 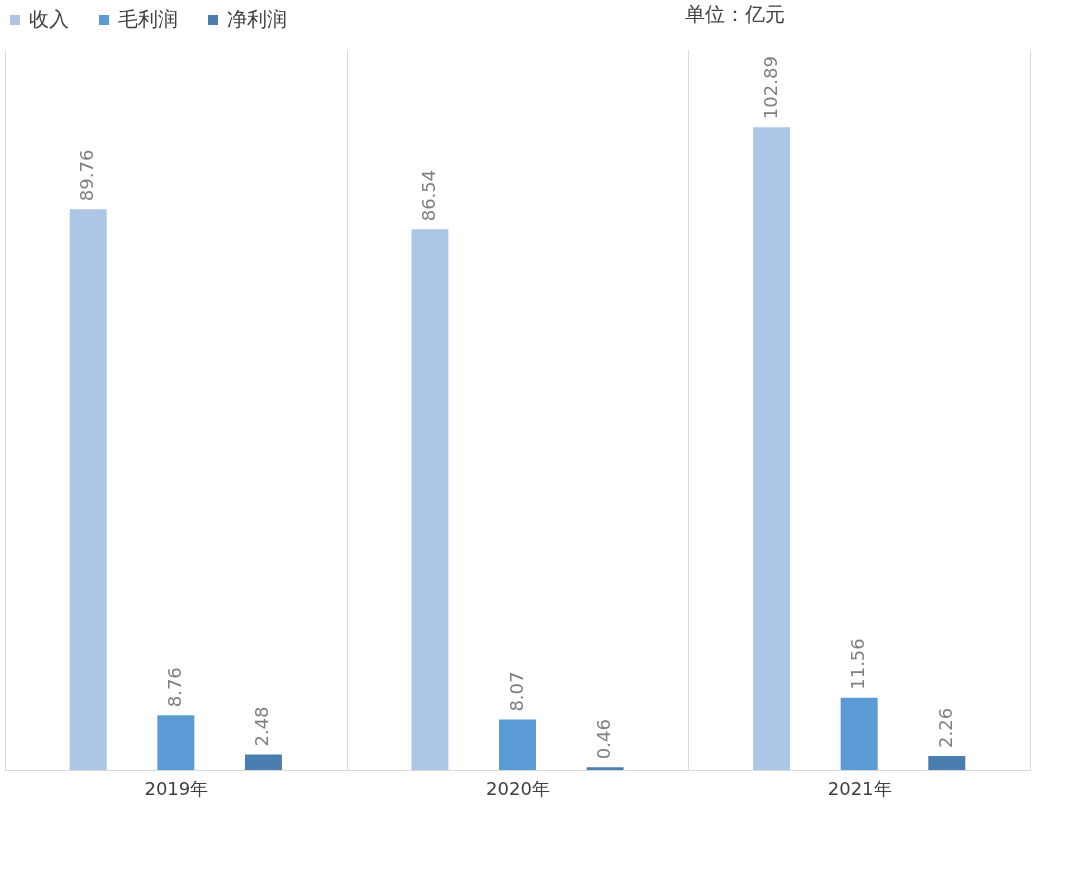 What do you see at coordinates (859, 788) in the screenshot?
I see `x-tick-label: 2021年` at bounding box center [859, 788].